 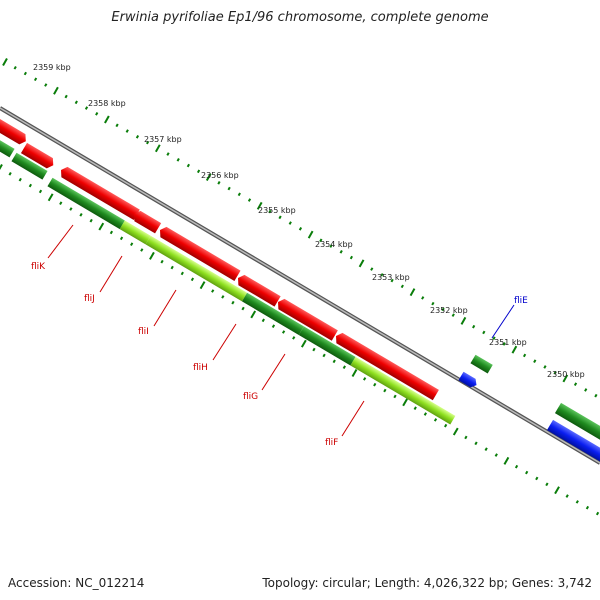 What do you see at coordinates (277, 210) in the screenshot?
I see `scale-label: 2355 kbp` at bounding box center [277, 210].